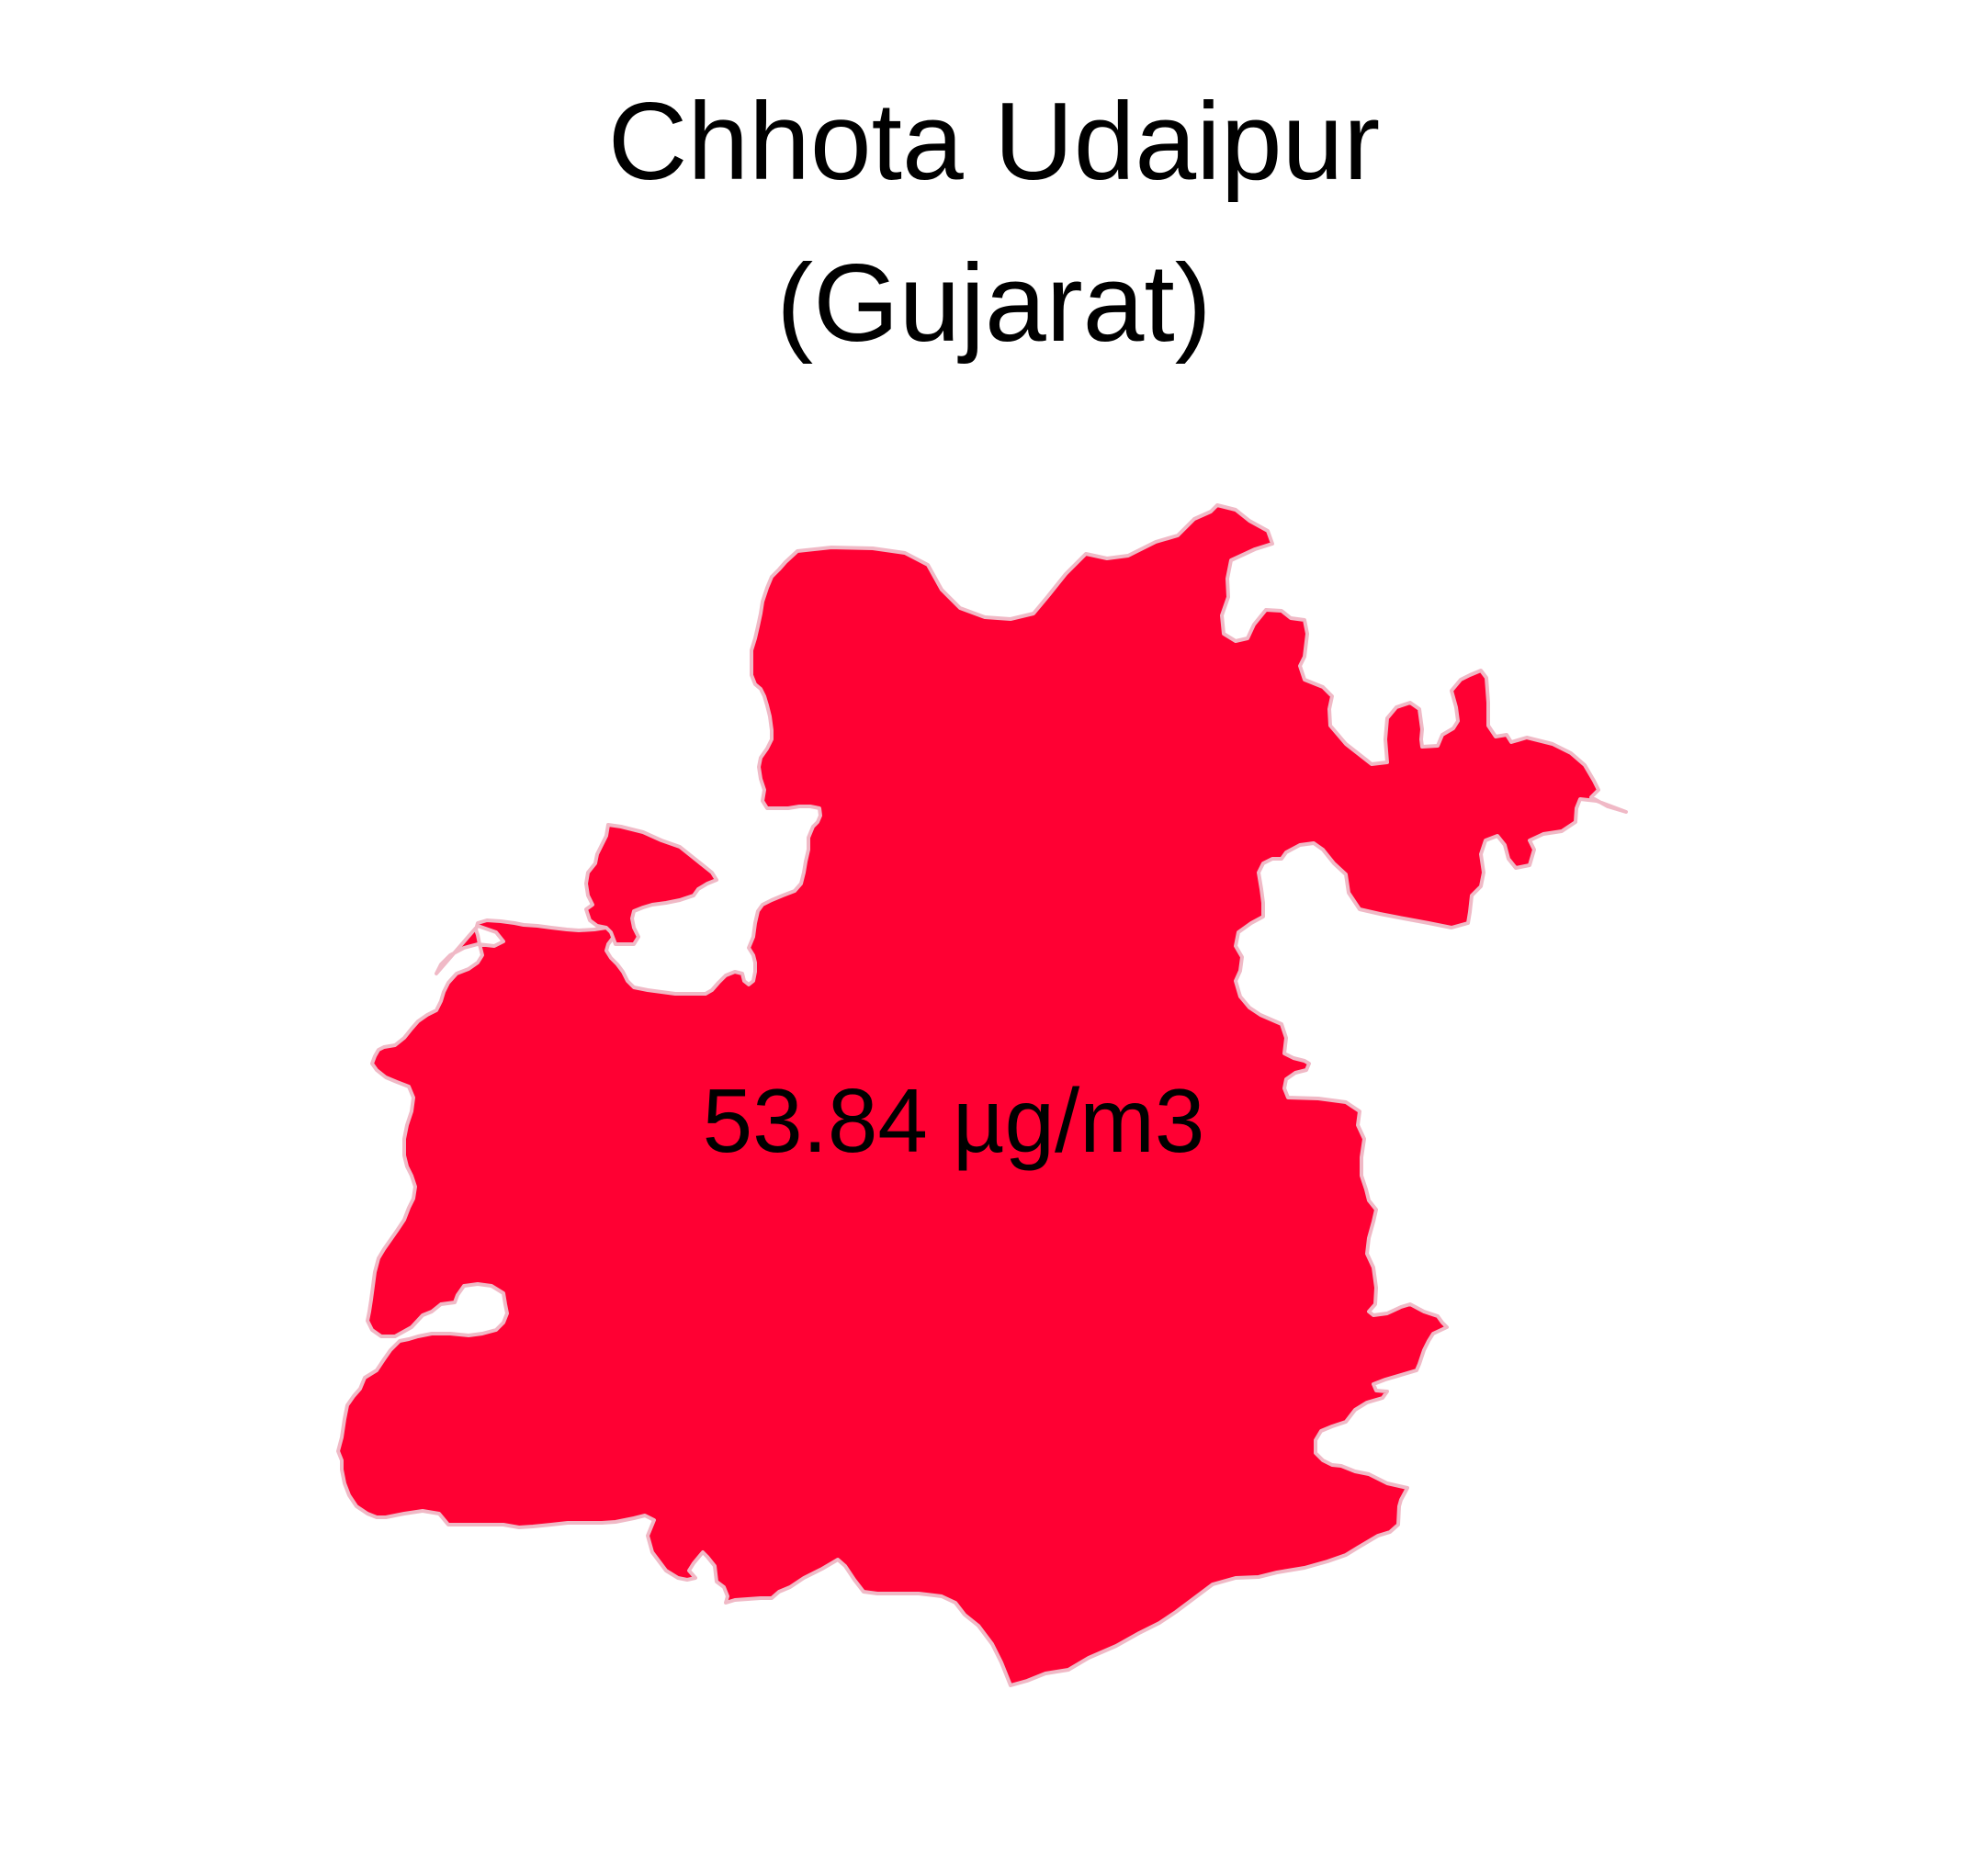  What do you see at coordinates (953, 1120) in the screenshot?
I see `pollution-value-label: 53.84 µg/m3` at bounding box center [953, 1120].